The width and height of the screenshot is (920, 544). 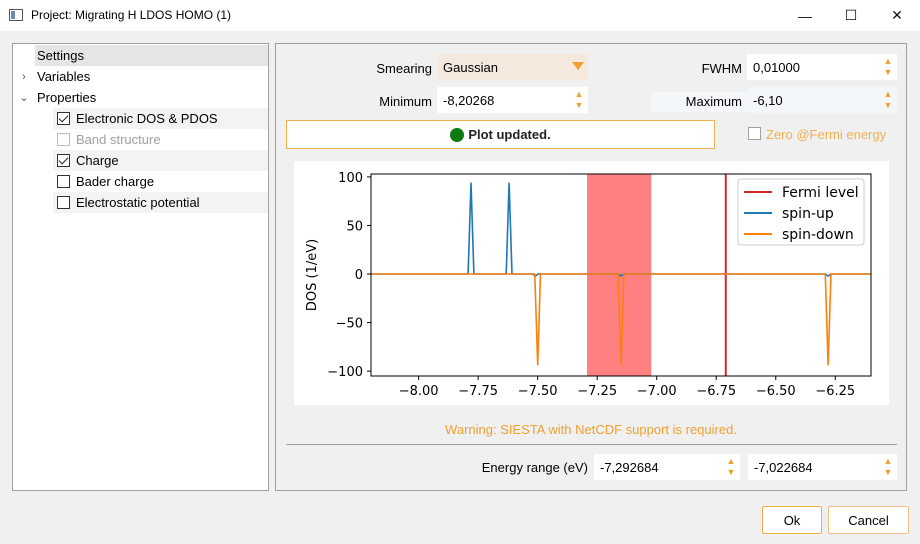 What do you see at coordinates (657, 391) in the screenshot?
I see `x-tick-label: −7.00` at bounding box center [657, 391].